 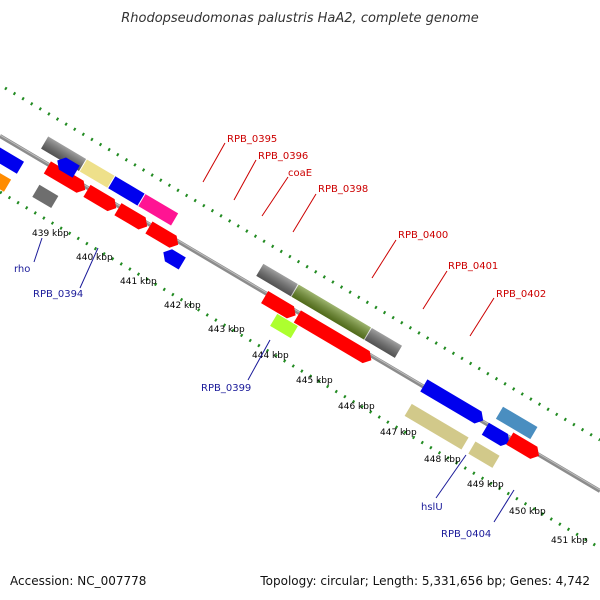 I want to click on feature-blue-hslu, so click(x=453, y=402).